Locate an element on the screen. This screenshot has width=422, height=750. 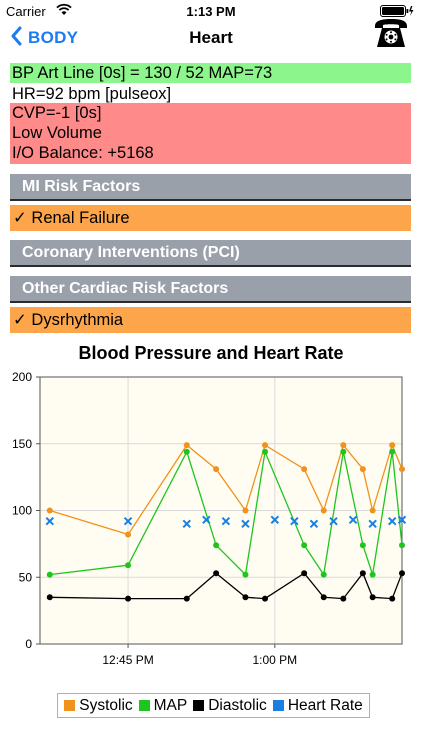
risk-item-renal-failure: ✓ Renal Failure is located at coordinates (210, 218).